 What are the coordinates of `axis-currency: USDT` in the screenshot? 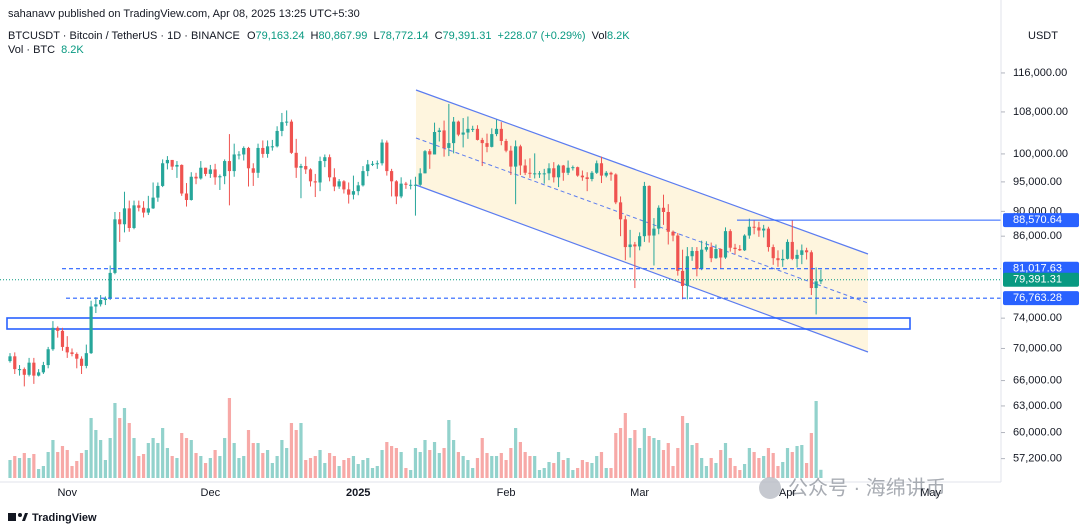 It's located at (1043, 36).